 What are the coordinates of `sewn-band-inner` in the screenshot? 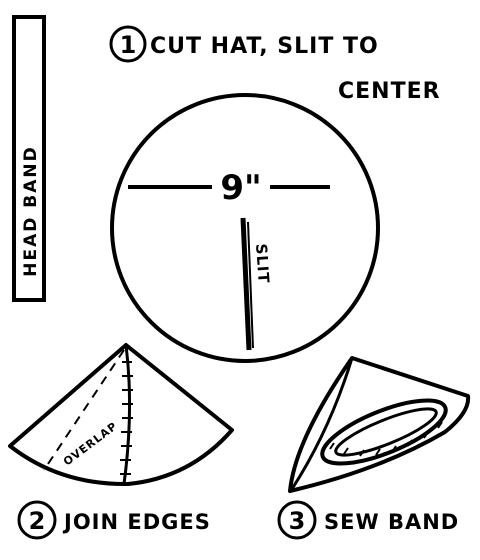 It's located at (386, 432).